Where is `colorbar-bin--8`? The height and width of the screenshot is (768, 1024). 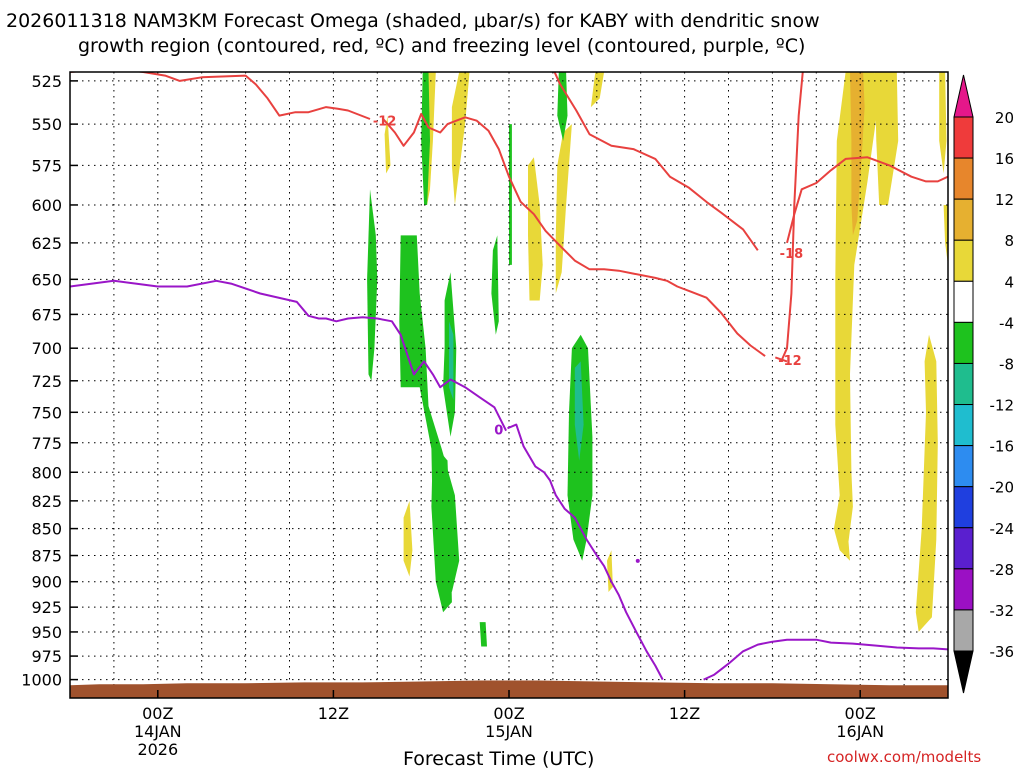
colorbar-bin--8 is located at coordinates (963, 342).